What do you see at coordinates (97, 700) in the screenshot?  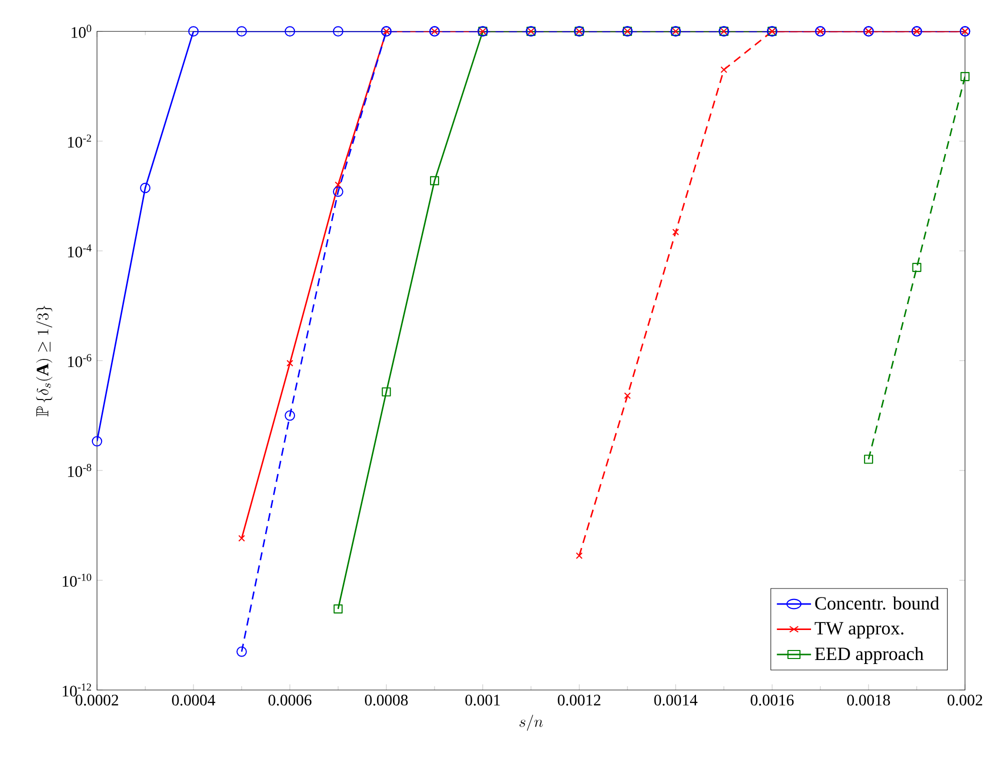 I see `x-tick-label: 0.0002` at bounding box center [97, 700].